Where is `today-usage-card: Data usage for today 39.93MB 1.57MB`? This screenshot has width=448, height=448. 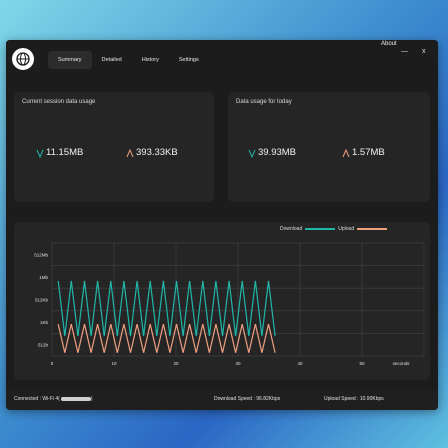 today-usage-card: Data usage for today 39.93MB 1.57MB is located at coordinates (329, 147).